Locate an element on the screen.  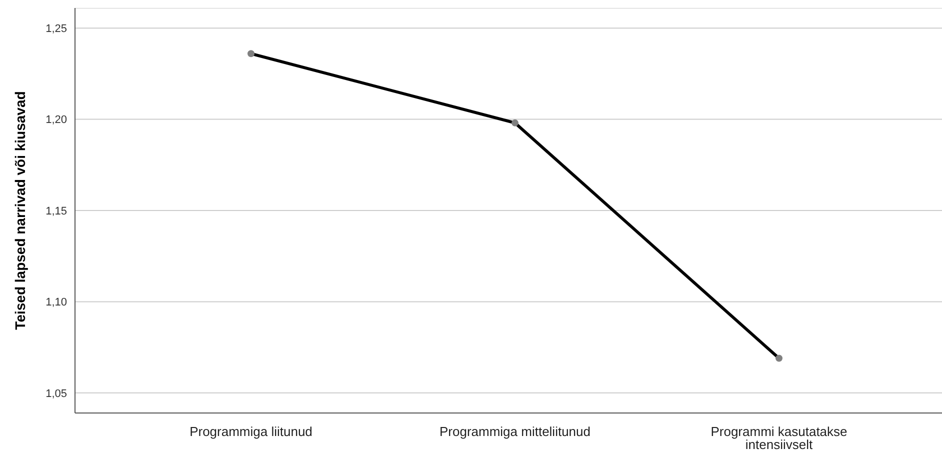
y-tick-label: 1,10 is located at coordinates (56, 302).